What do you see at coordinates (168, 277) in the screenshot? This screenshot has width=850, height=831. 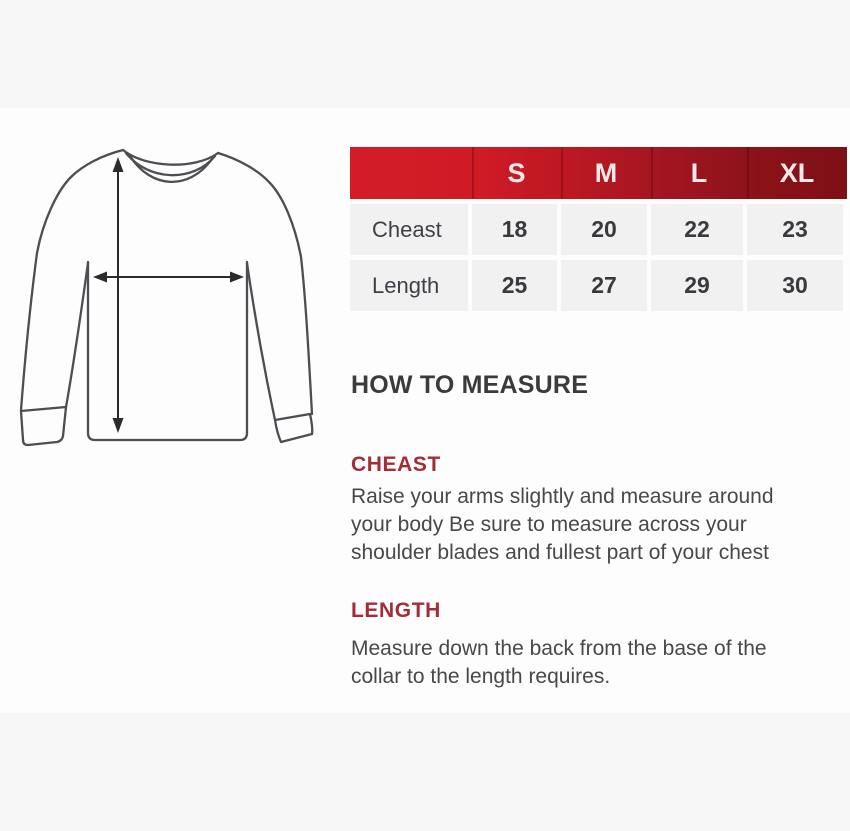 I see `chest-arrow` at bounding box center [168, 277].